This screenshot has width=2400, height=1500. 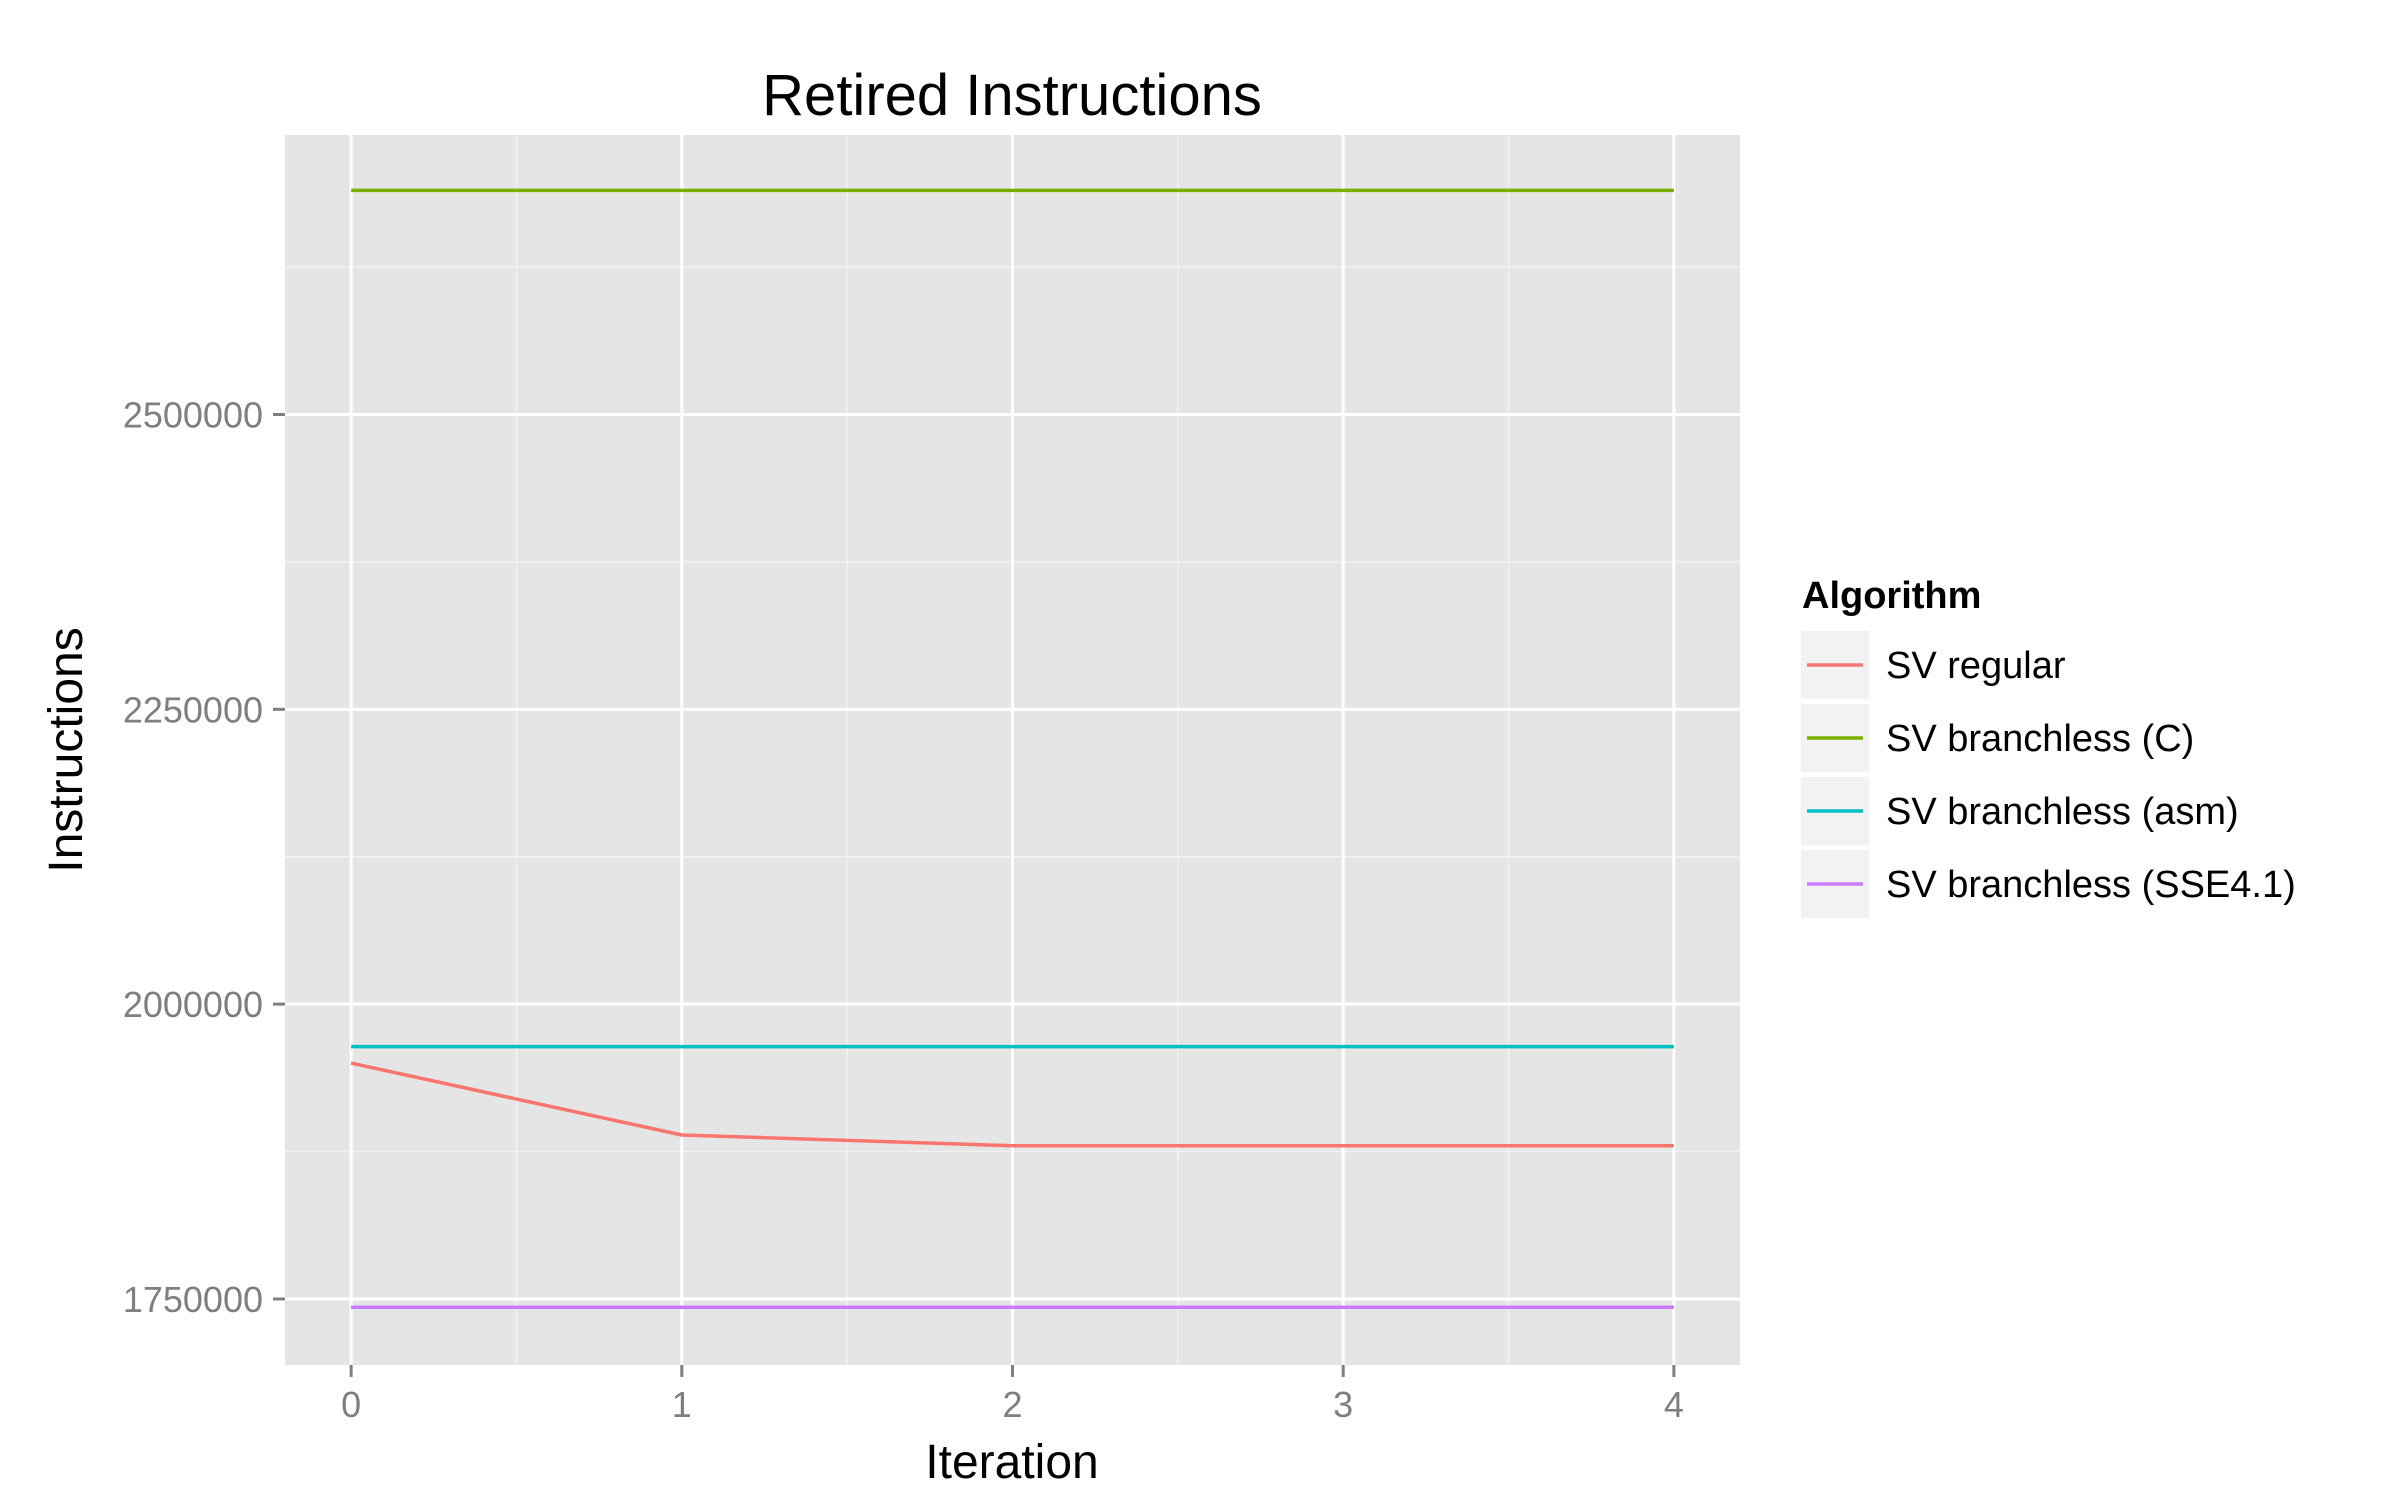 I want to click on legend-title: Algorithm, so click(x=1891, y=596).